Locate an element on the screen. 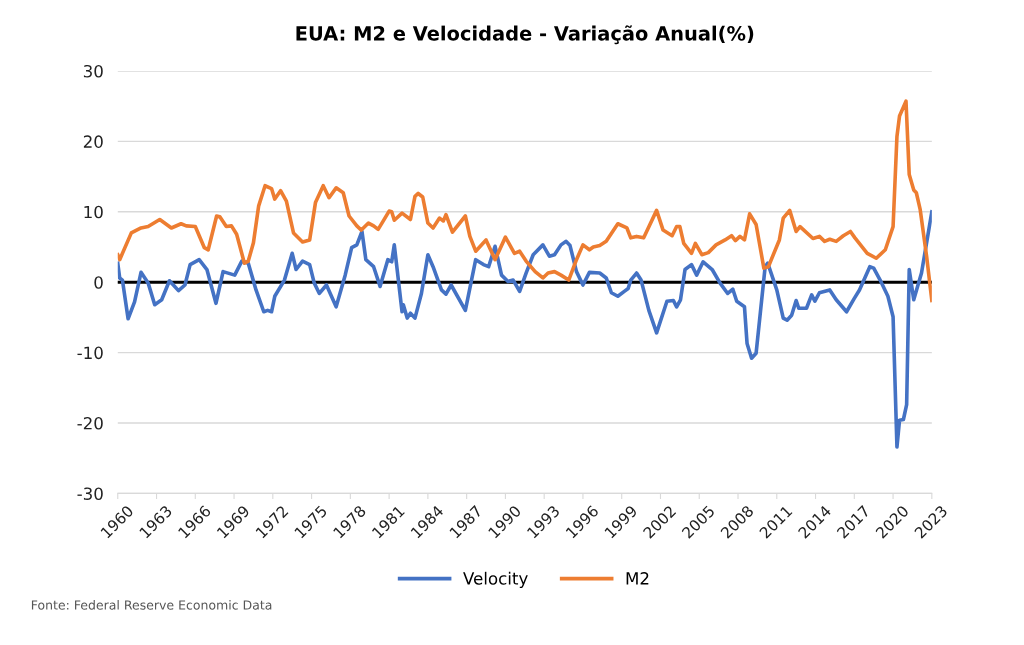 This screenshot has height=645, width=1024. source-note: Fonte: Federal Reserve Economic Data is located at coordinates (151, 605).